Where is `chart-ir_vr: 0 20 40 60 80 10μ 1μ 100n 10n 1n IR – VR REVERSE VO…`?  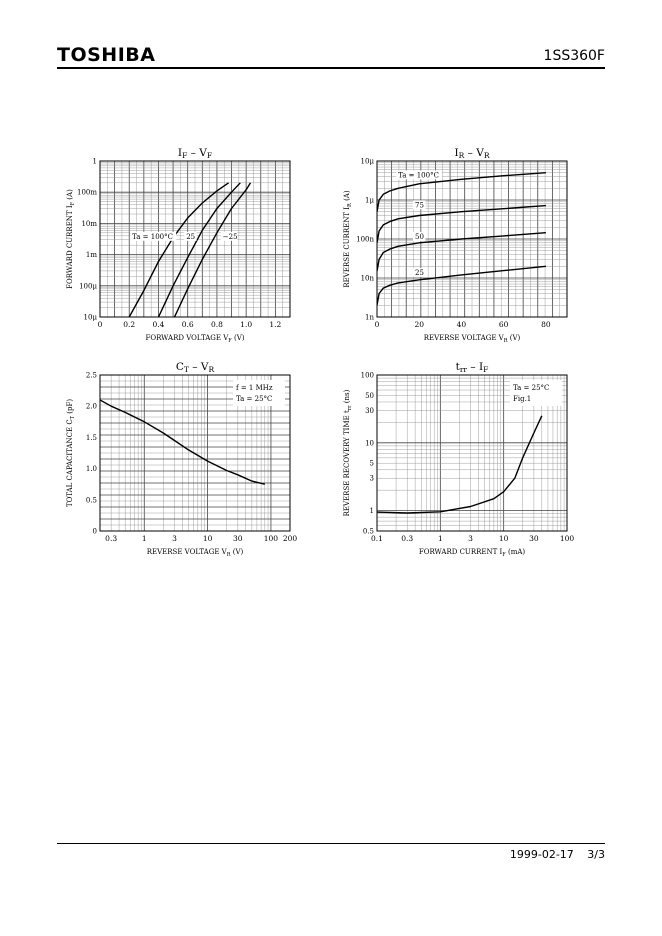 chart-ir_vr: 0 20 40 60 80 10μ 1μ 100n 10n 1n IR – VR REVERSE VO… is located at coordinates (455, 245).